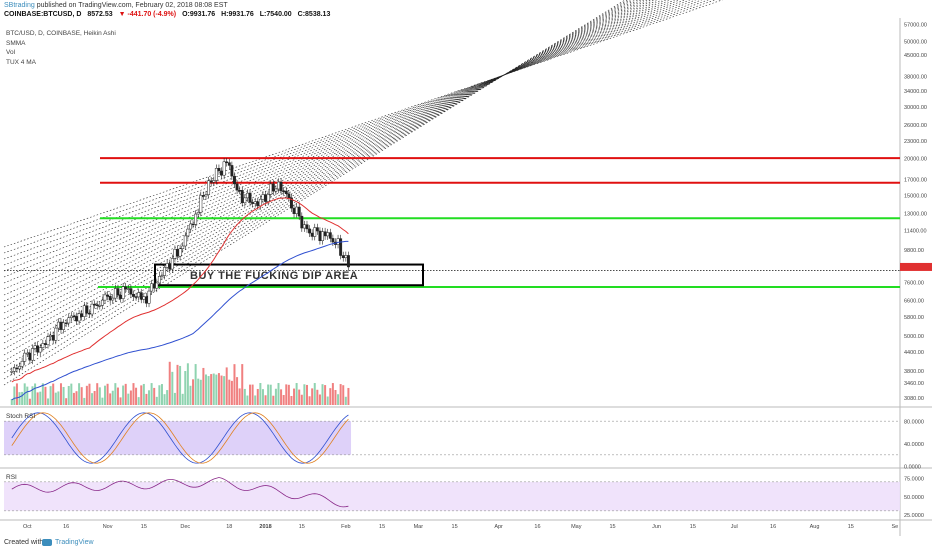 The image size is (932, 550). I want to click on legend-vol: Vol, so click(11, 52).